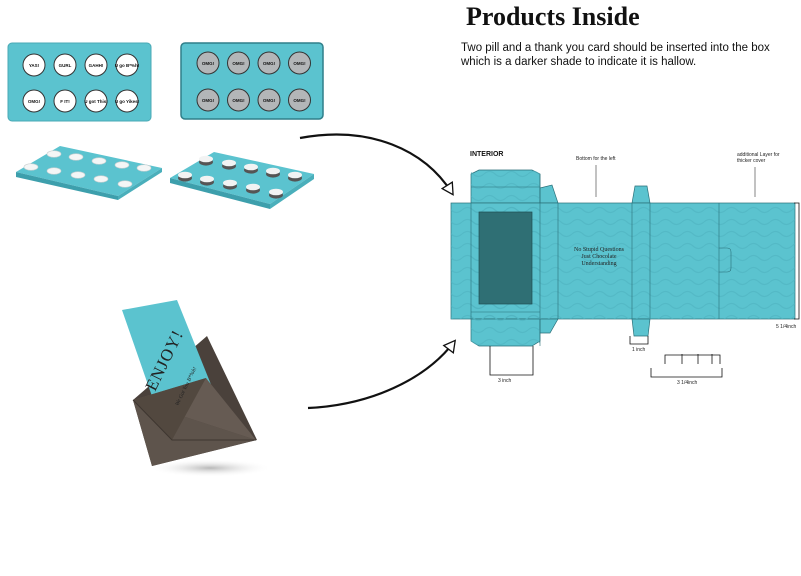 This screenshot has height=576, width=801. What do you see at coordinates (596, 159) in the screenshot?
I see `bottom-label: Bottom for the left` at bounding box center [596, 159].